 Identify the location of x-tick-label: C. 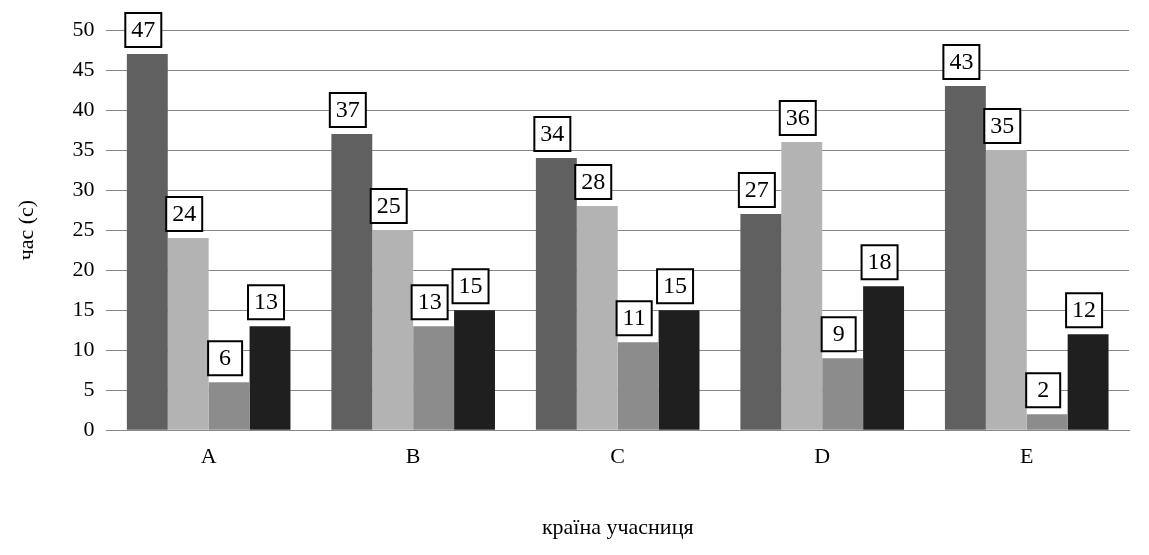
(618, 456).